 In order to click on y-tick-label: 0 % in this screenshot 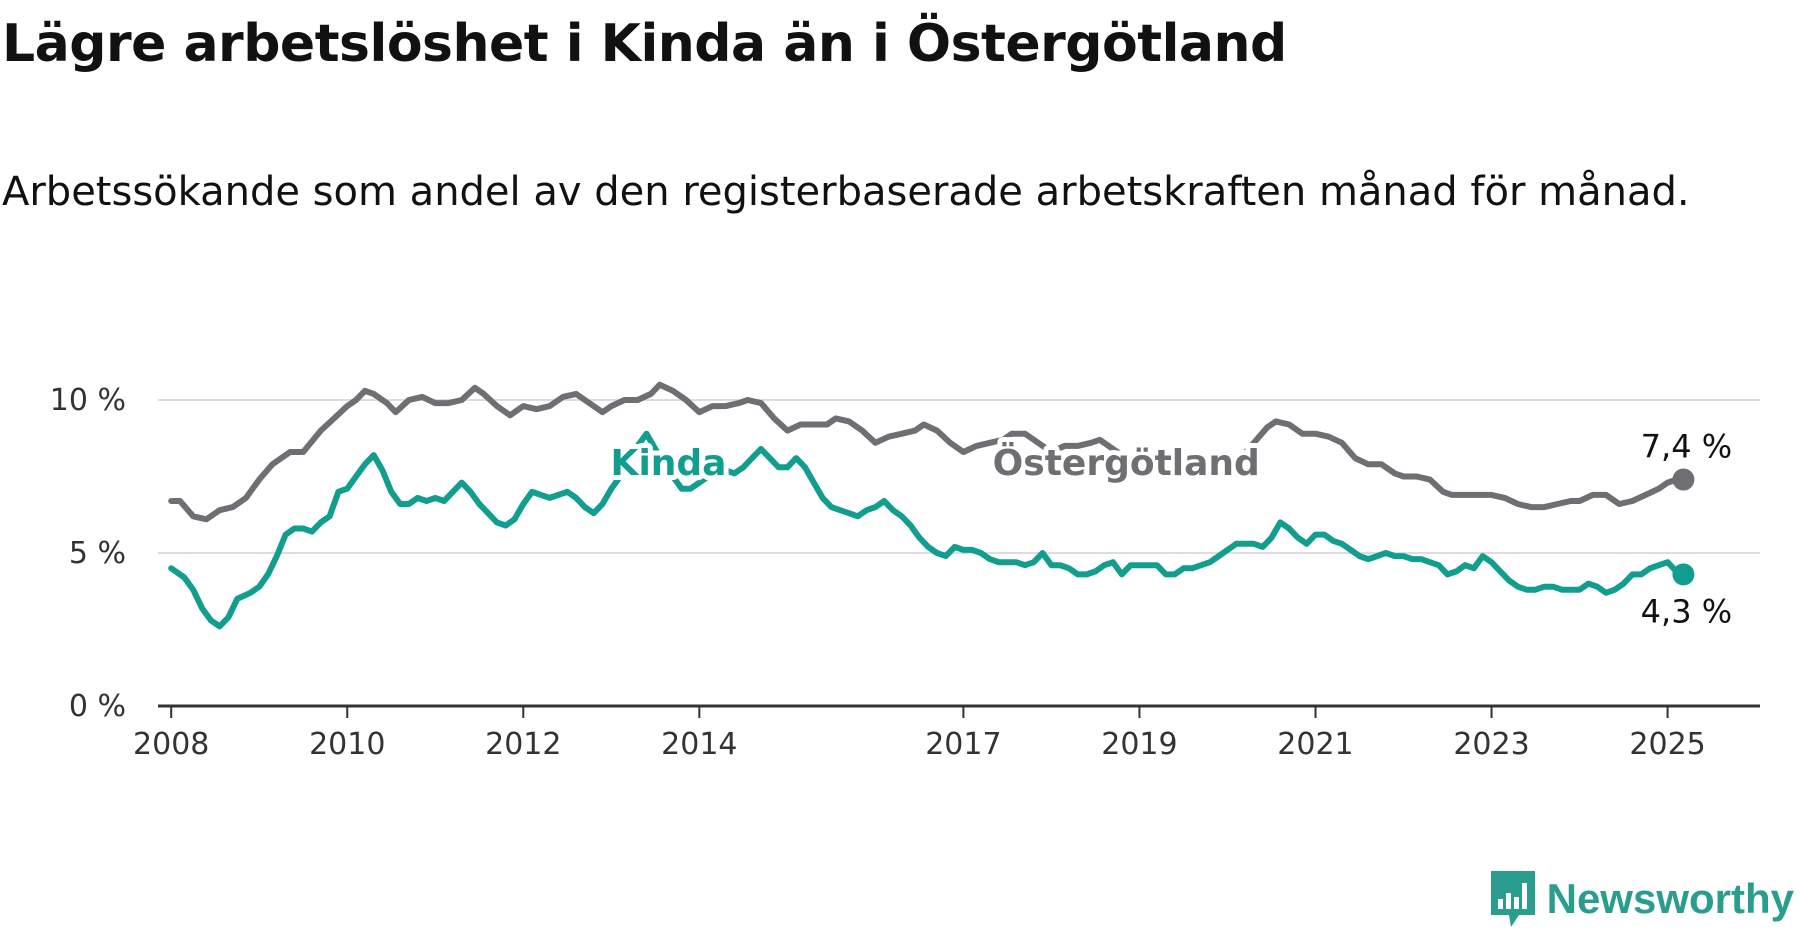, I will do `click(97, 706)`.